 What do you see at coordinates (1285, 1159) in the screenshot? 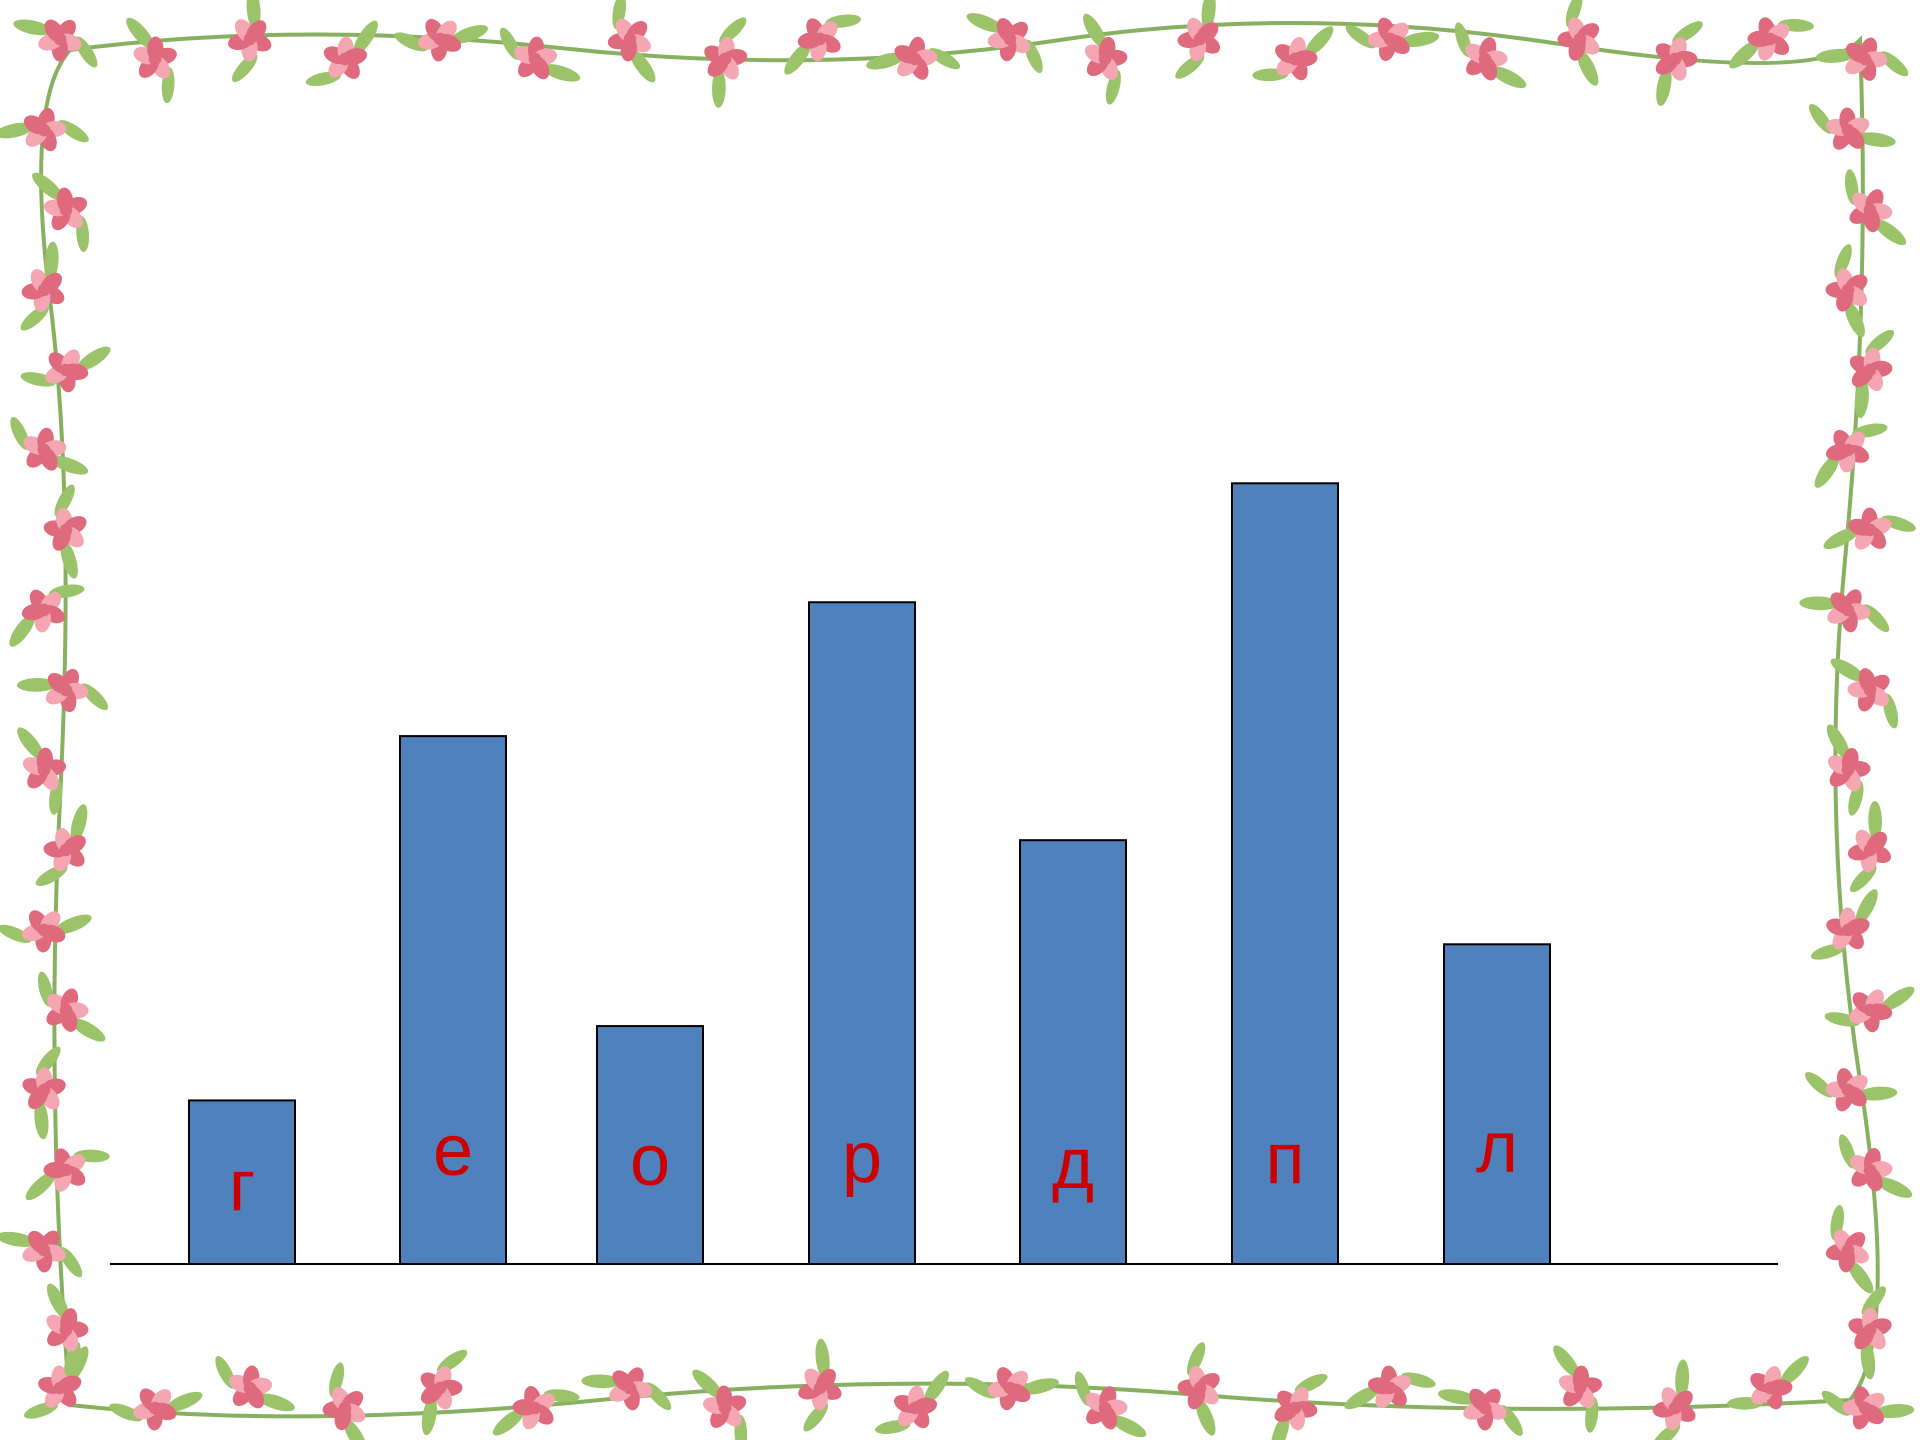
I see `bar-label-6: п` at bounding box center [1285, 1159].